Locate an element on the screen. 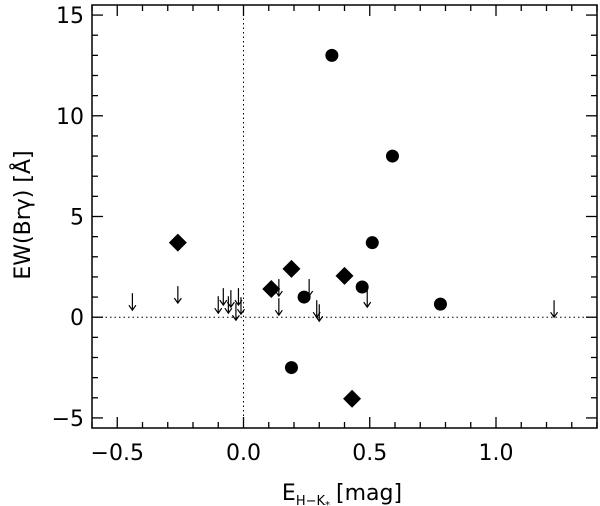 This screenshot has height=506, width=600. y-tick-label: 15 is located at coordinates (70, 16).